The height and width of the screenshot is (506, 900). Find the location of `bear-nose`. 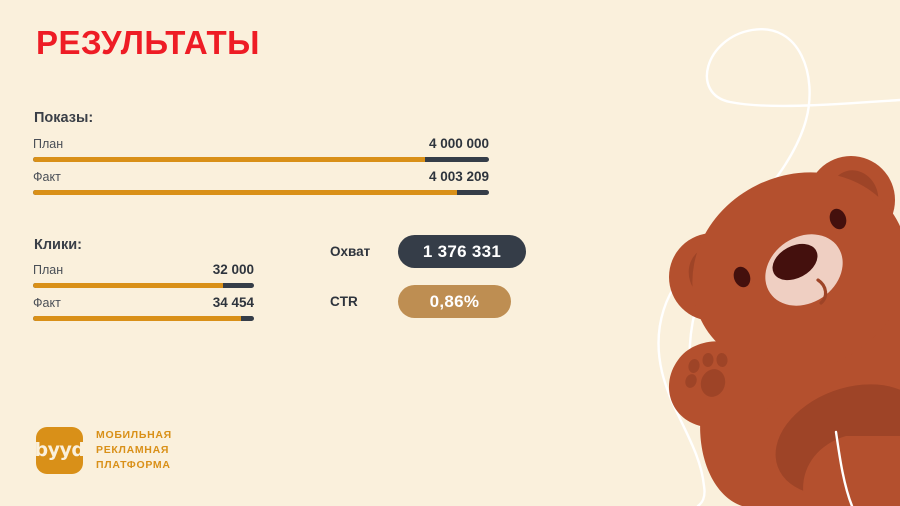

bear-nose is located at coordinates (795, 262).